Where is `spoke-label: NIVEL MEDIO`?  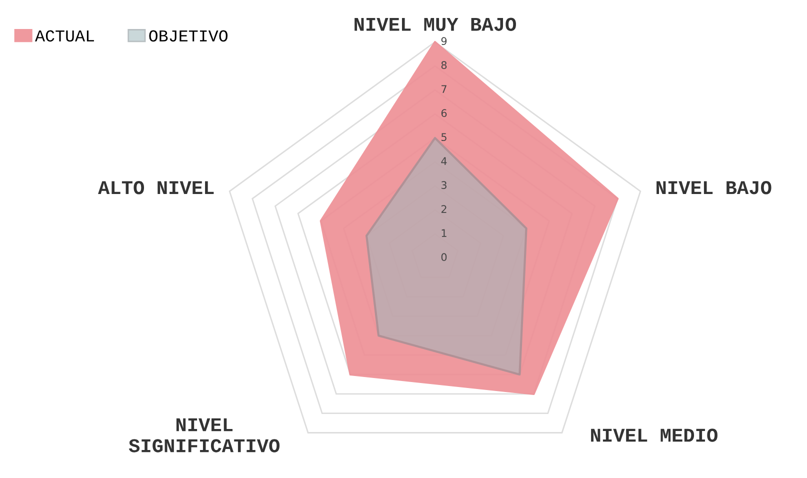 spoke-label: NIVEL MEDIO is located at coordinates (654, 435).